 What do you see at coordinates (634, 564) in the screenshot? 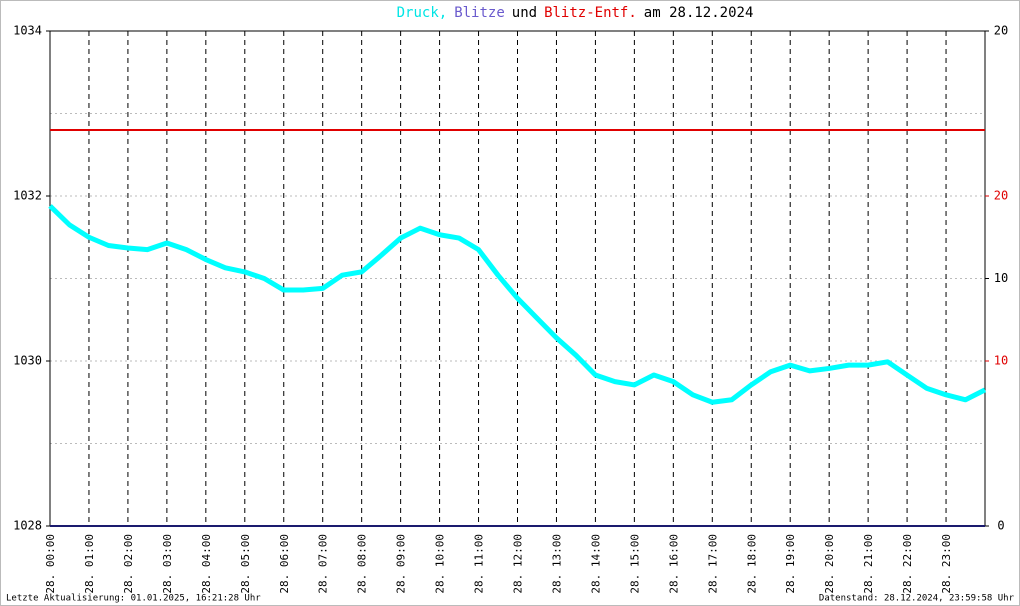
I see `x-tick-label: 28. 15:00` at bounding box center [634, 564].